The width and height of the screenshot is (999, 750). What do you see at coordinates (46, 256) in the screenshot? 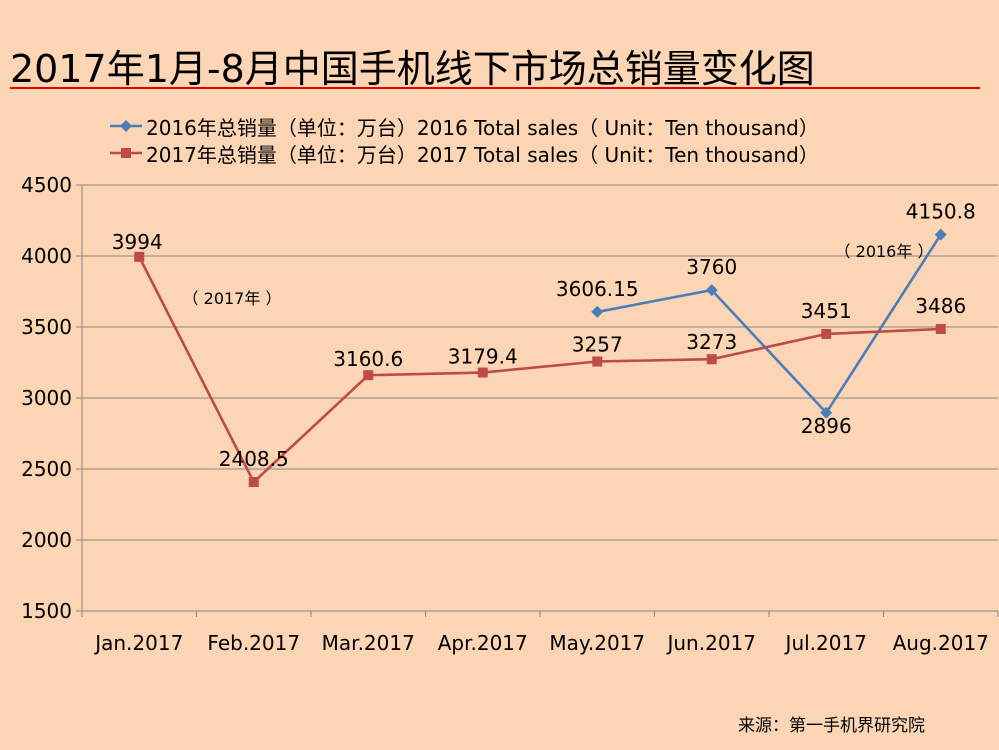
I see `y-tick-label: 4000` at bounding box center [46, 256].